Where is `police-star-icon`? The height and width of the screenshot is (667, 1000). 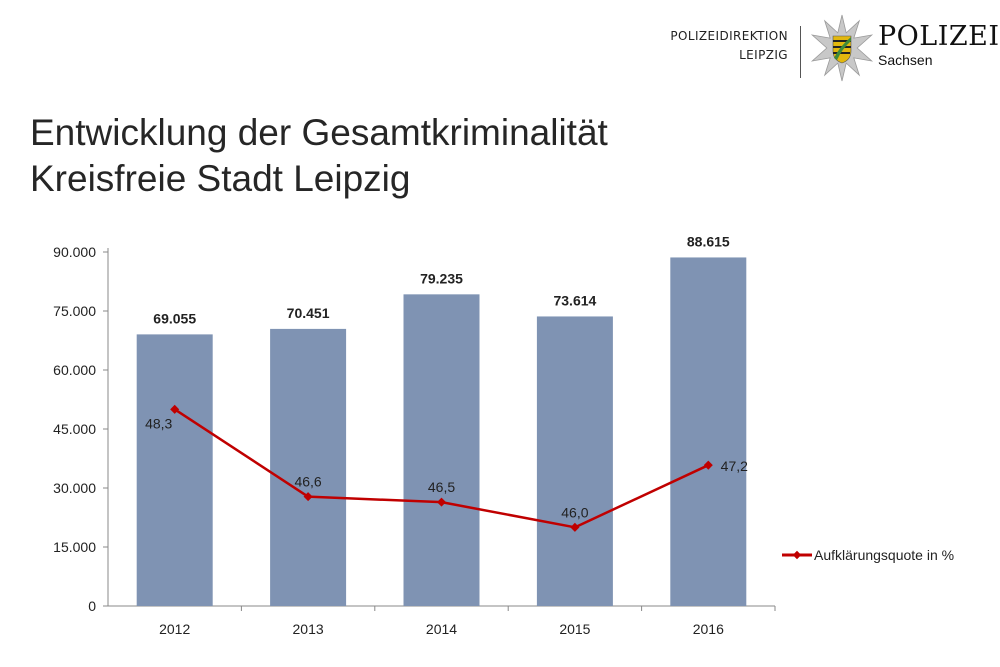
police-star-icon is located at coordinates (842, 48).